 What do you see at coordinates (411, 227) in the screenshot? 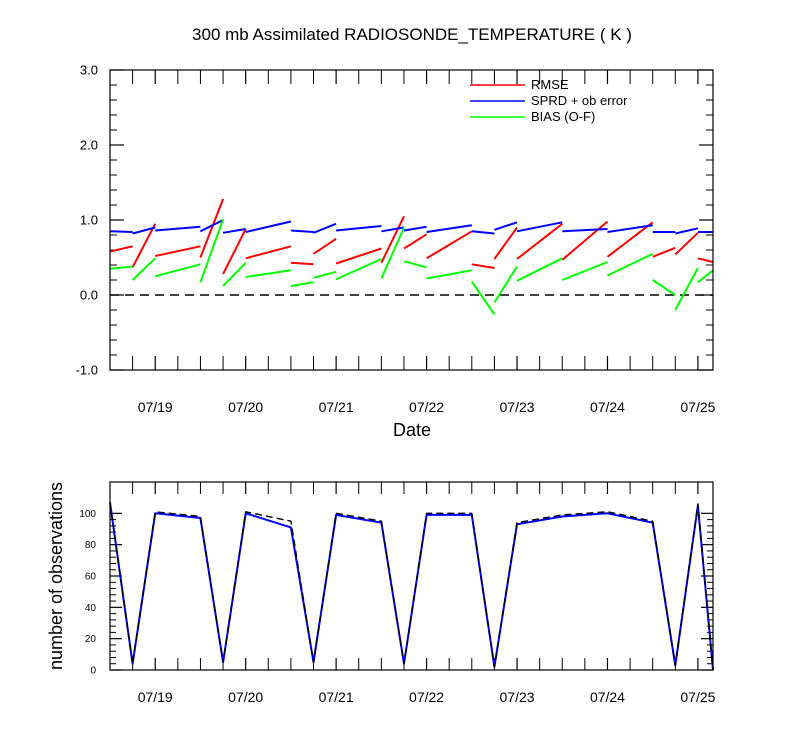
I see `series-sprd-ob-error-line` at bounding box center [411, 227].